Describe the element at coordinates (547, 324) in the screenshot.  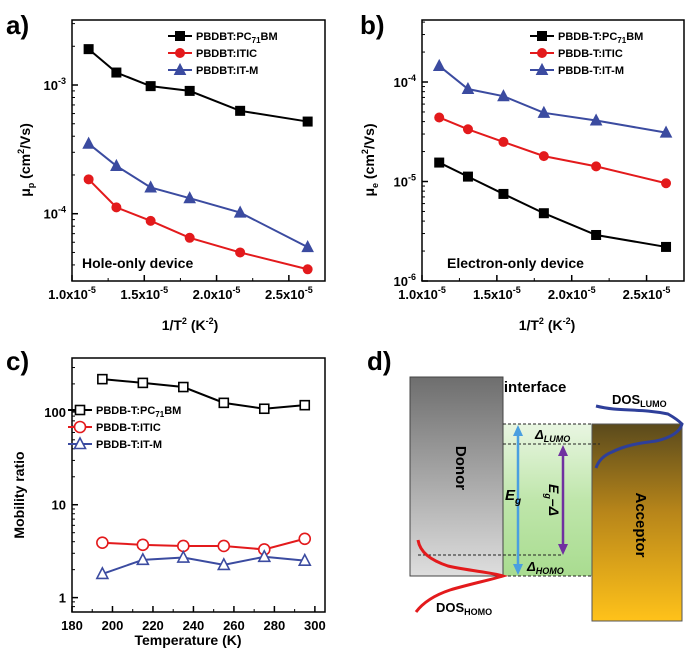
I see `chart-b-xlabel: 1/T2 (K-2)` at that location.